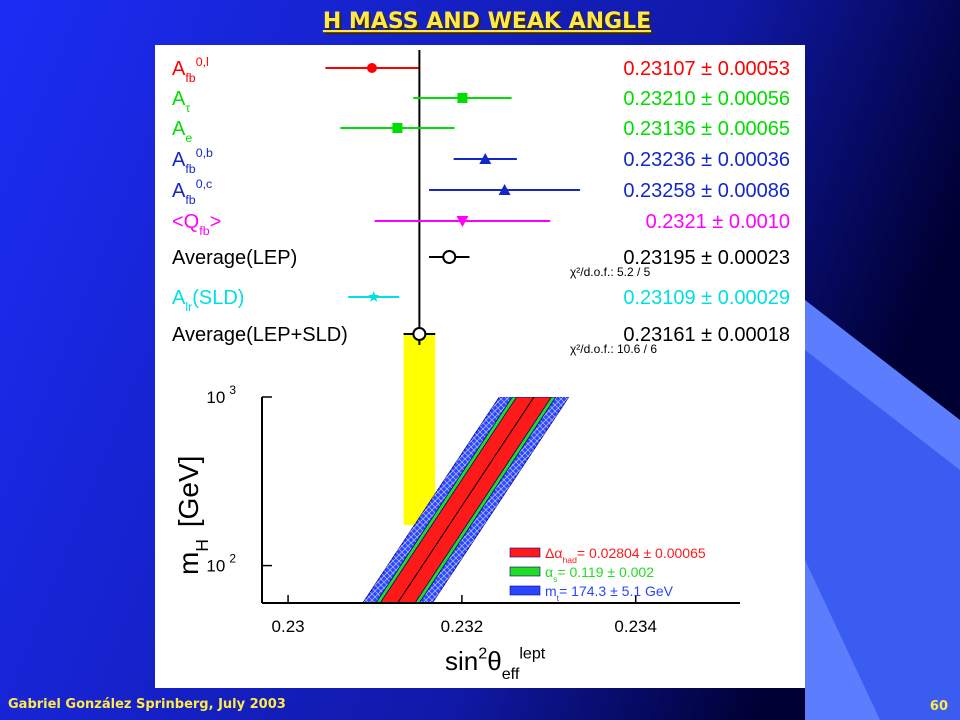 The width and height of the screenshot is (960, 720). Describe the element at coordinates (613, 349) in the screenshot. I see `fit-note: χ²/d.o.f.: 10.6 / 6` at that location.